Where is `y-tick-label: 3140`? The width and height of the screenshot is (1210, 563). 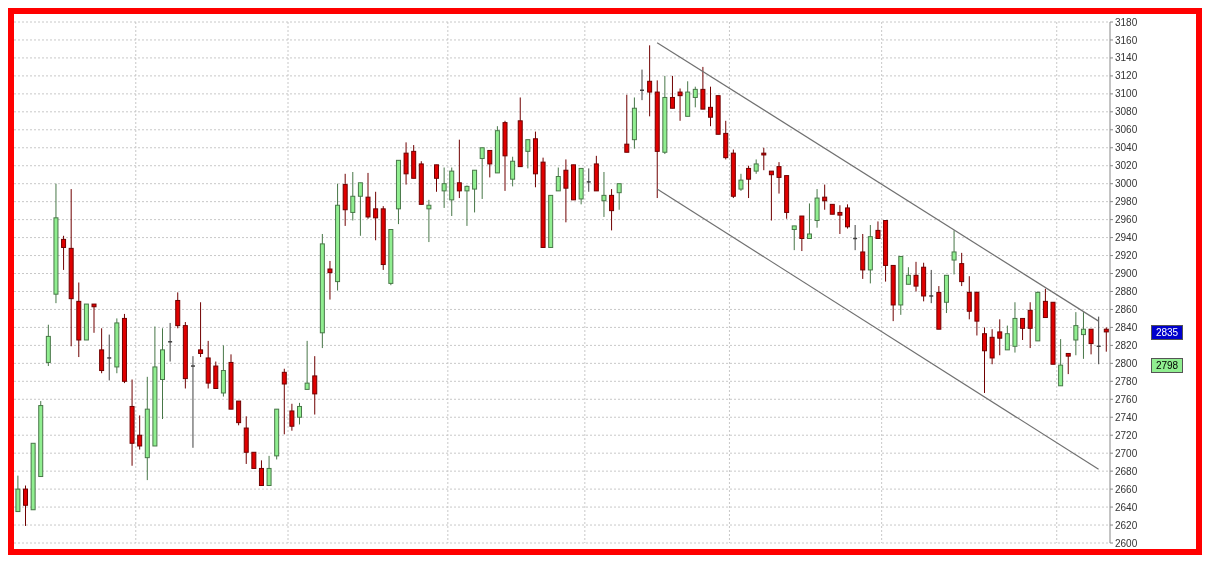
y-tick-label: 3140 is located at coordinates (1126, 58).